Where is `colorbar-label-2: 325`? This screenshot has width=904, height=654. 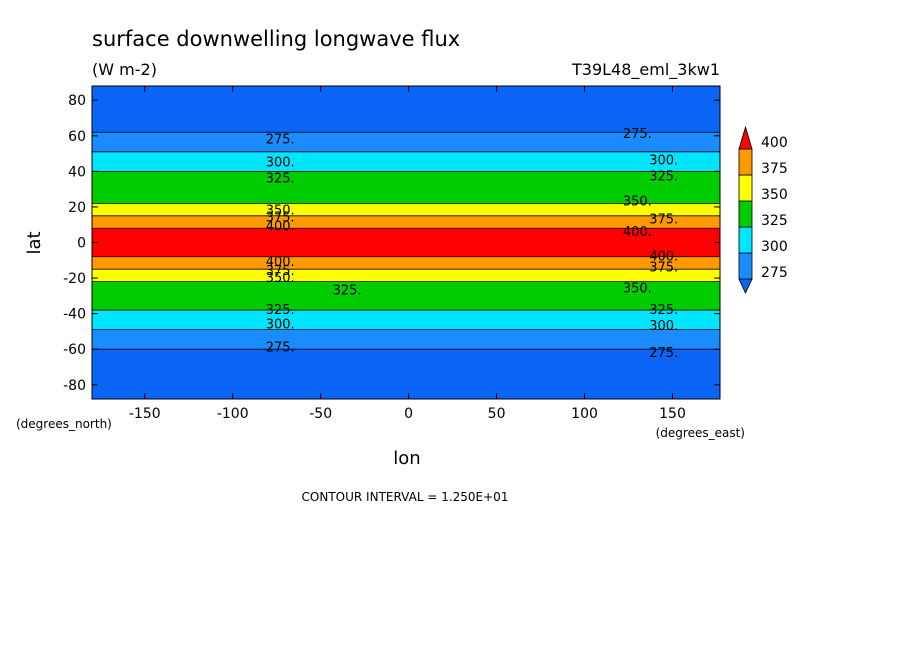 colorbar-label-2: 325 is located at coordinates (774, 221).